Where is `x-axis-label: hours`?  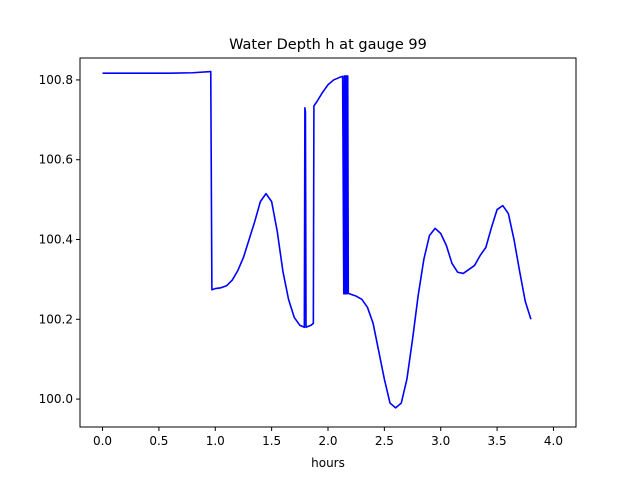 x-axis-label: hours is located at coordinates (328, 463).